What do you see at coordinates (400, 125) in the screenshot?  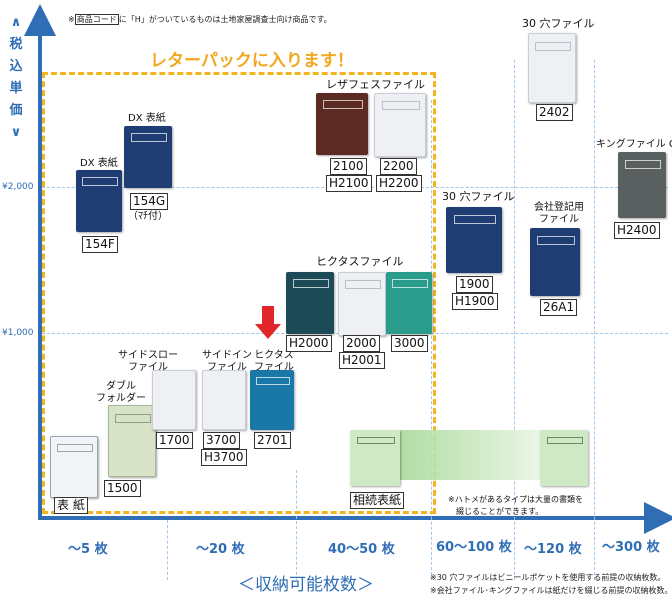 I see `product-2200-image` at bounding box center [400, 125].